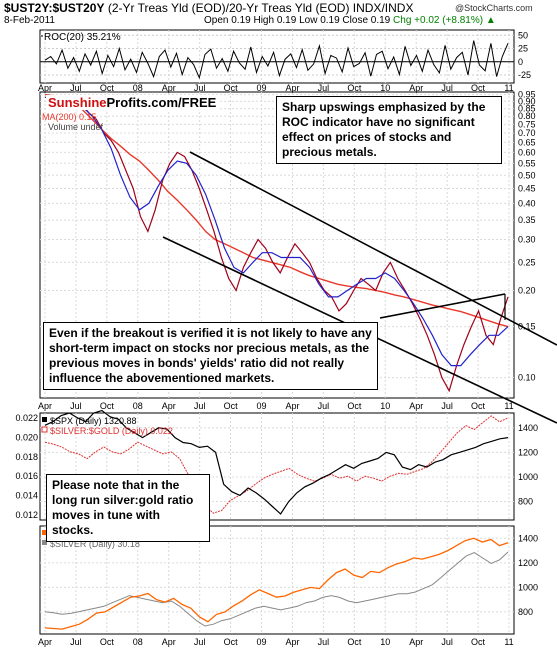 This screenshot has width=557, height=650. What do you see at coordinates (111, 431) in the screenshot?
I see `ratio-legend: $SILVER:$GOLD (Daily) 0.022` at bounding box center [111, 431].